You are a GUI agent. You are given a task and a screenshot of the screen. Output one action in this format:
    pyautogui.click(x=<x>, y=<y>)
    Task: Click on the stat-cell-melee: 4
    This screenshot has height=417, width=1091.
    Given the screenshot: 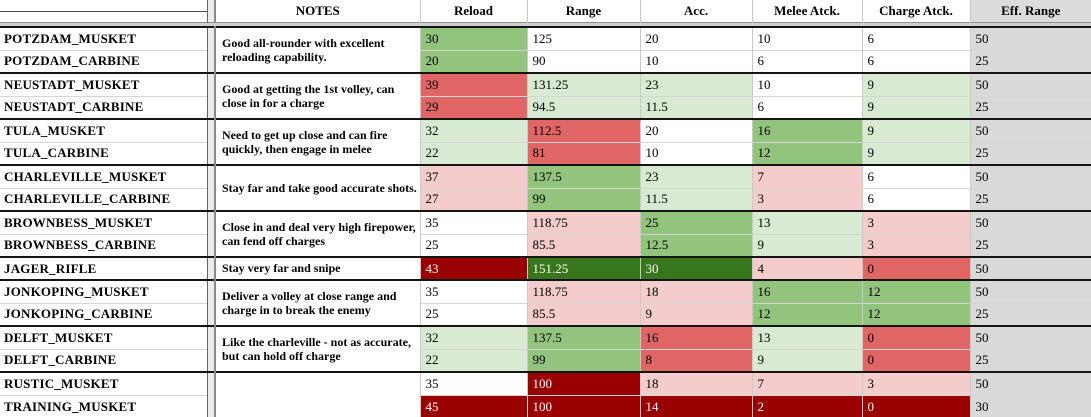 What is the action you would take?
    pyautogui.click(x=806, y=268)
    